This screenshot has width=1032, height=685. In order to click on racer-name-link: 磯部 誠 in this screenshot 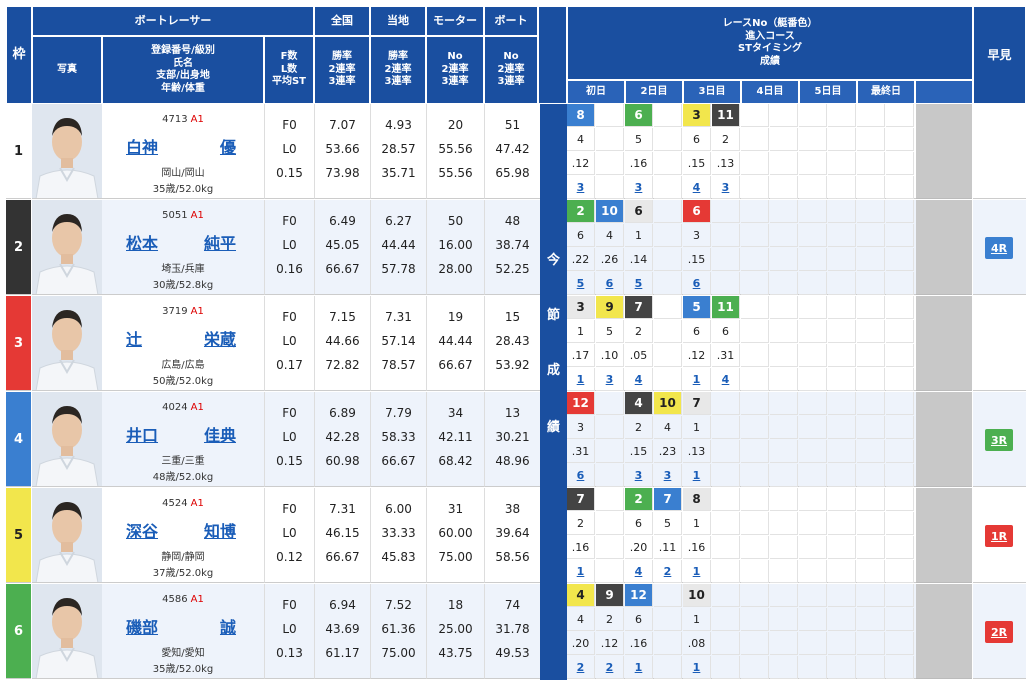, I will do `click(181, 626)`.